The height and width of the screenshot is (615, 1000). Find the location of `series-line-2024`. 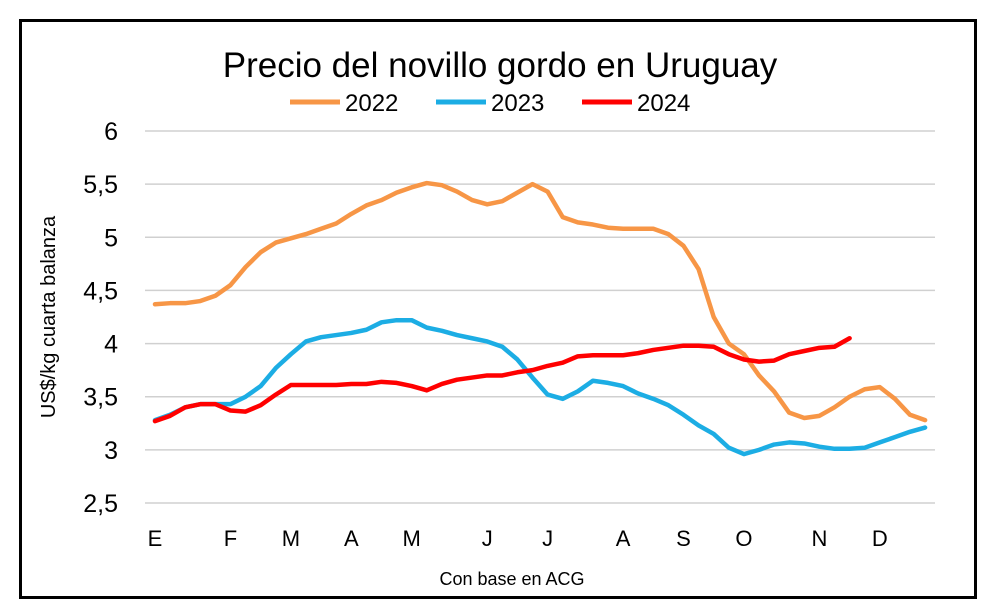

series-line-2024 is located at coordinates (502, 380).